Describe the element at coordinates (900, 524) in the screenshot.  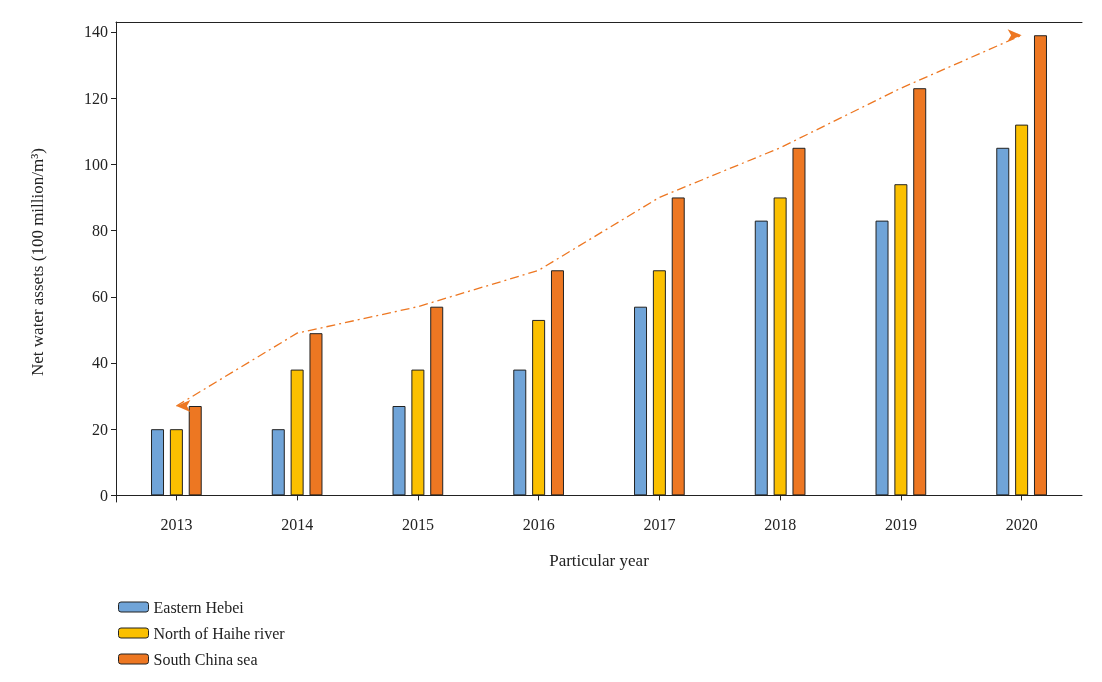
I see `x-tick-label: 2019` at that location.